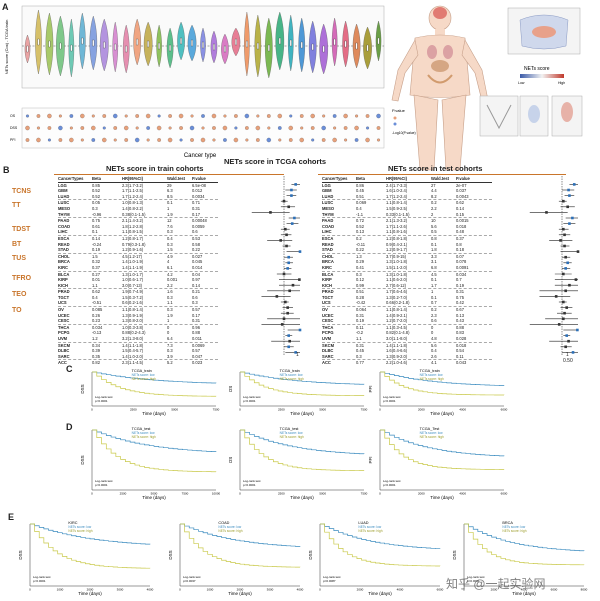 This screenshot has height=601, width=600. What do you see at coordinates (360, 178) in the screenshot?
I see `test-header-beta: Beta` at bounding box center [360, 178].